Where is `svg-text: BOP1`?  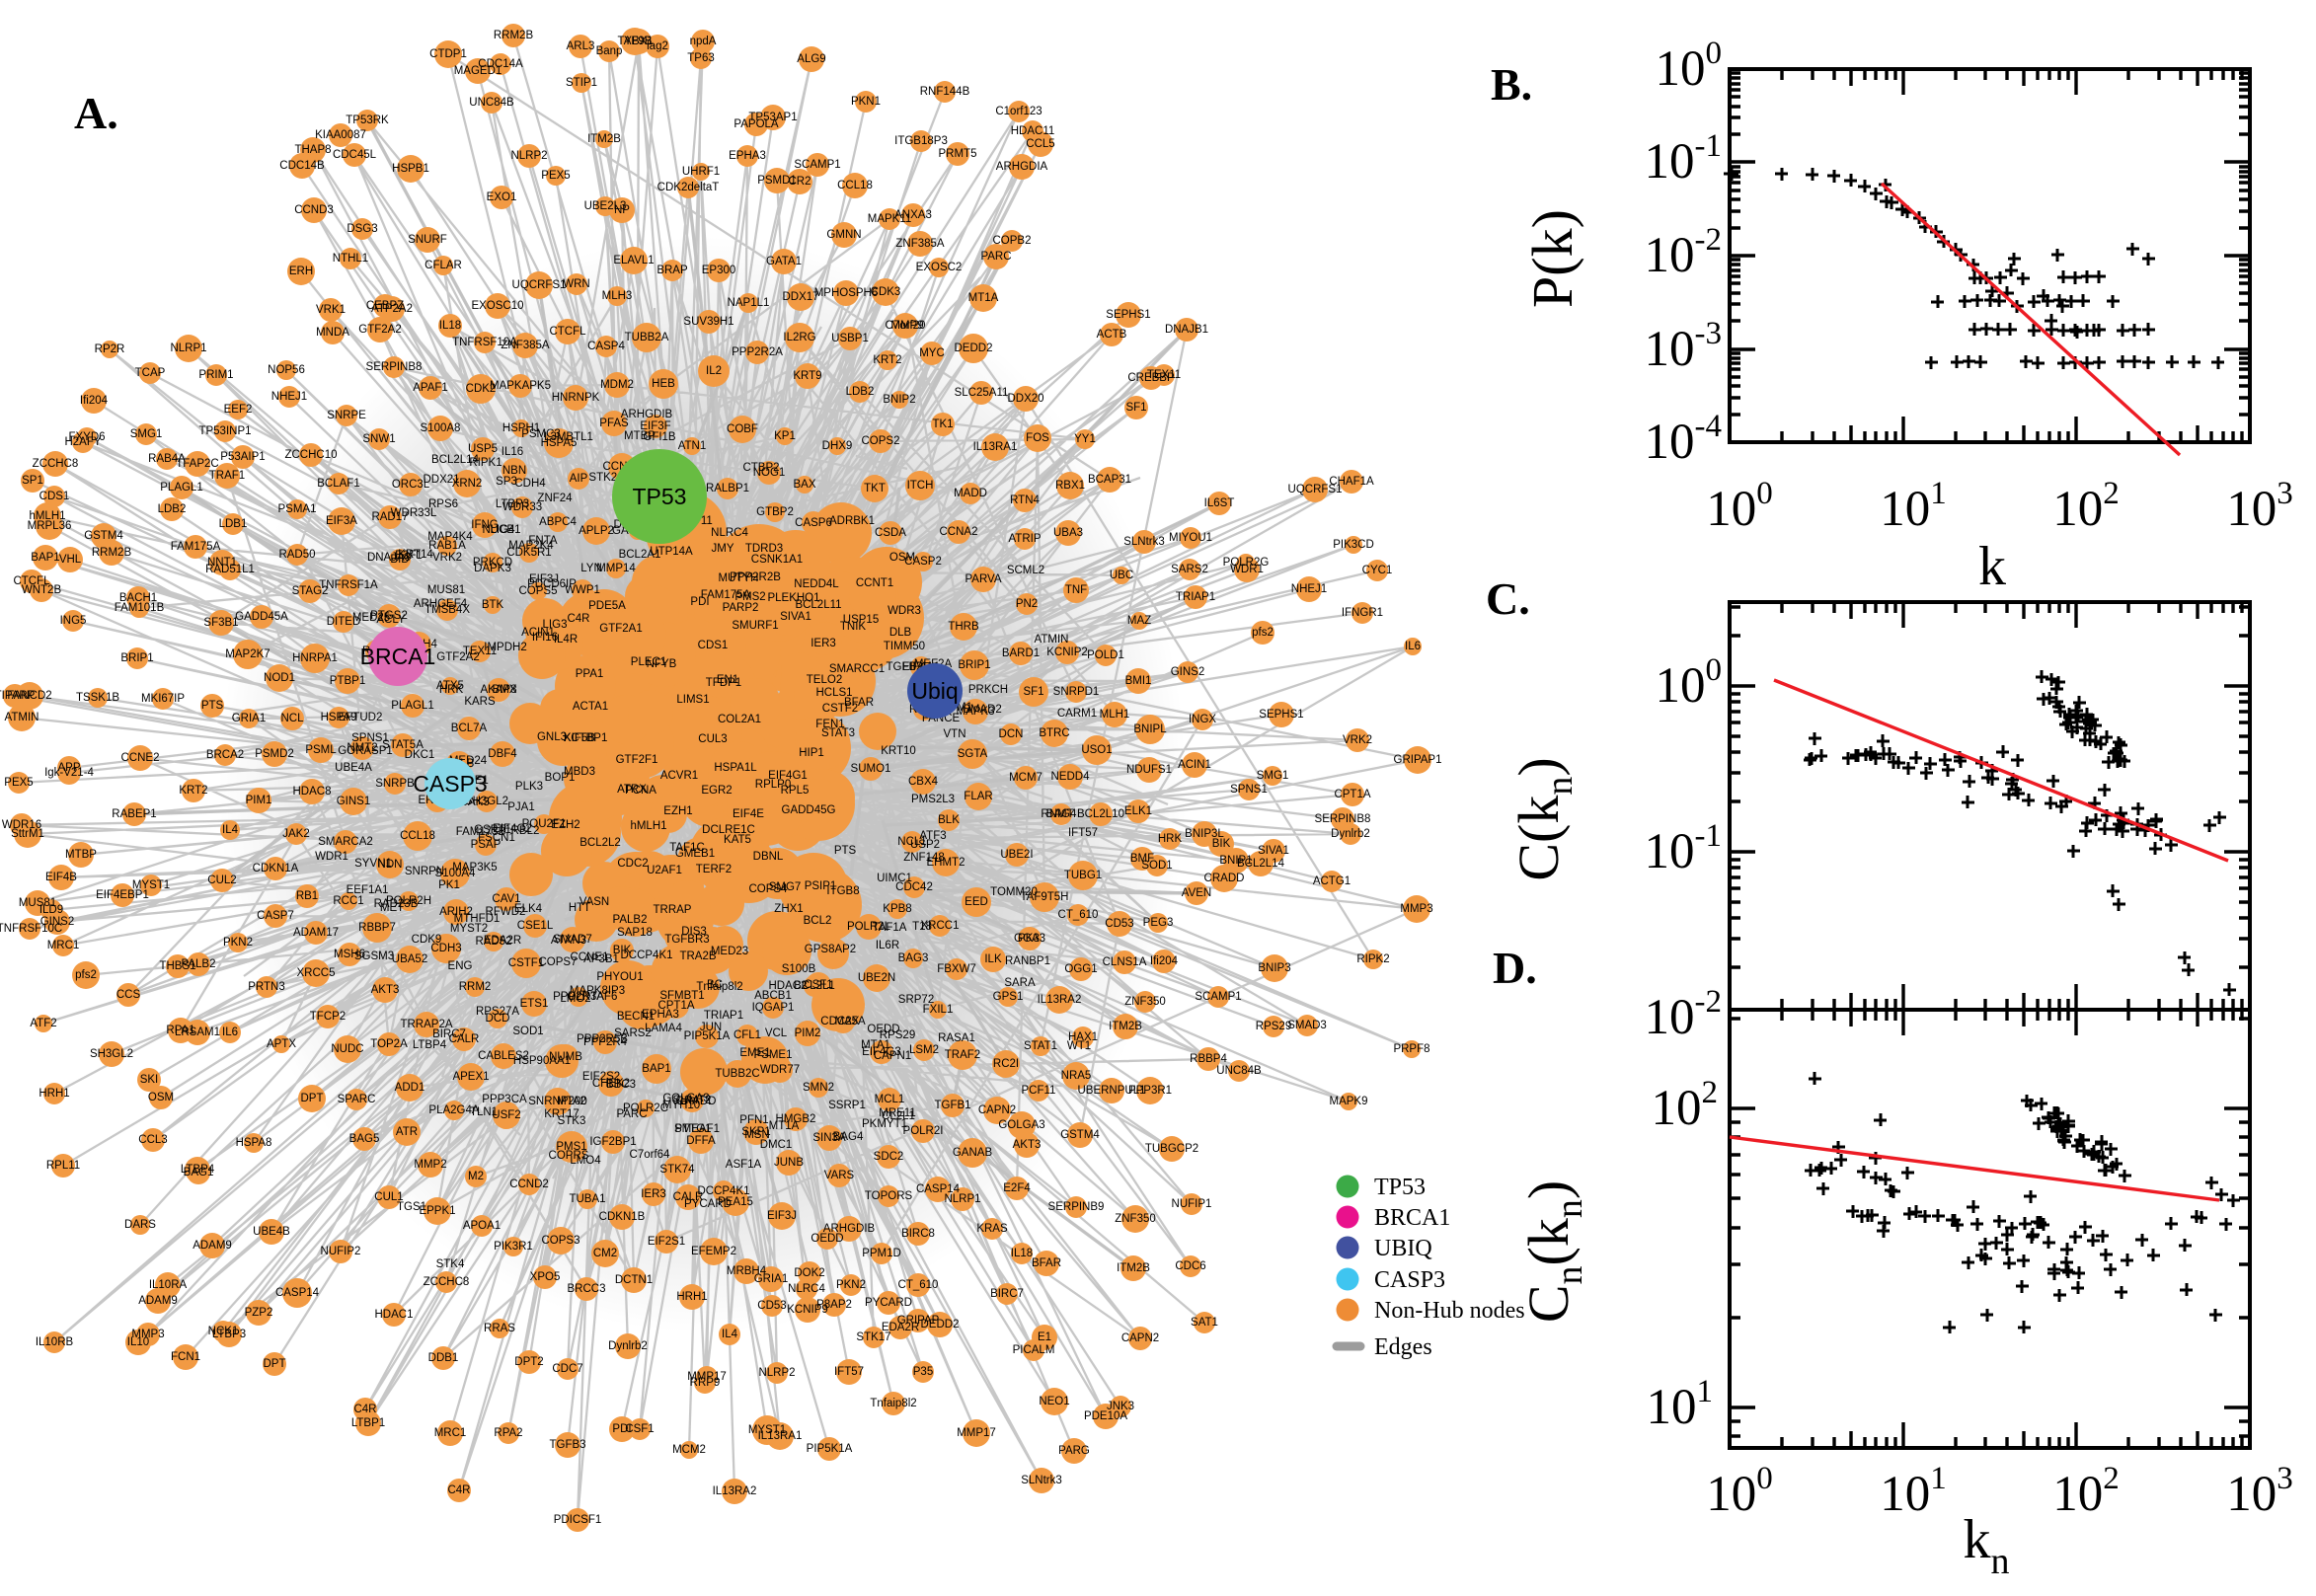 svg-text: BOP1 is located at coordinates (560, 778).